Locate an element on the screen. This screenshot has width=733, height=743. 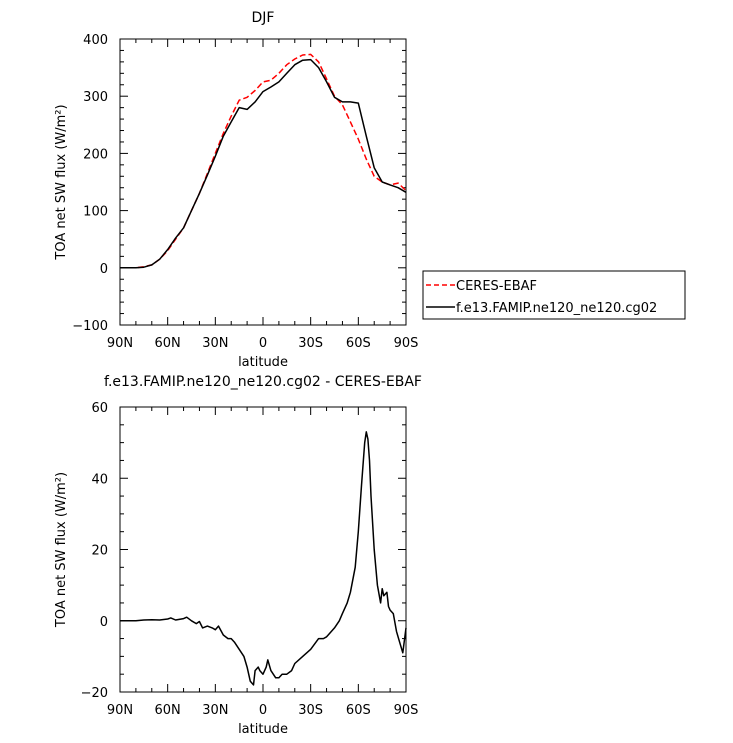
bot-x-tick-label: 90N is located at coordinates (120, 710).